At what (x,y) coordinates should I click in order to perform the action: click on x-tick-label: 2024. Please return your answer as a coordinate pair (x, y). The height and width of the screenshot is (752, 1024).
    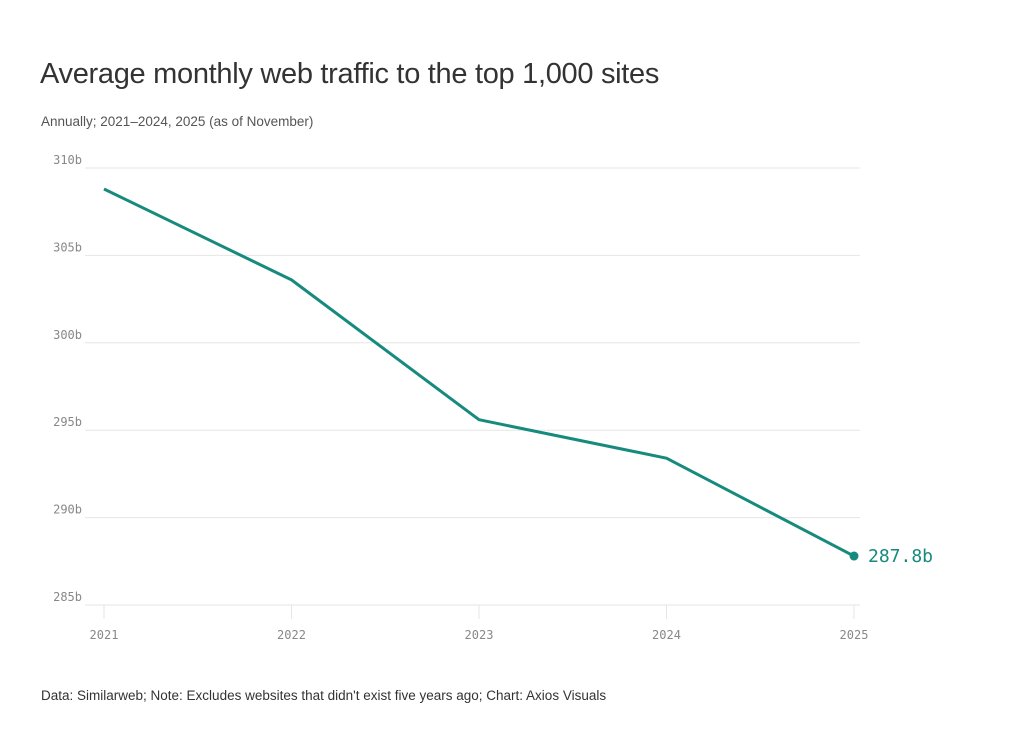
    Looking at the image, I should click on (666, 635).